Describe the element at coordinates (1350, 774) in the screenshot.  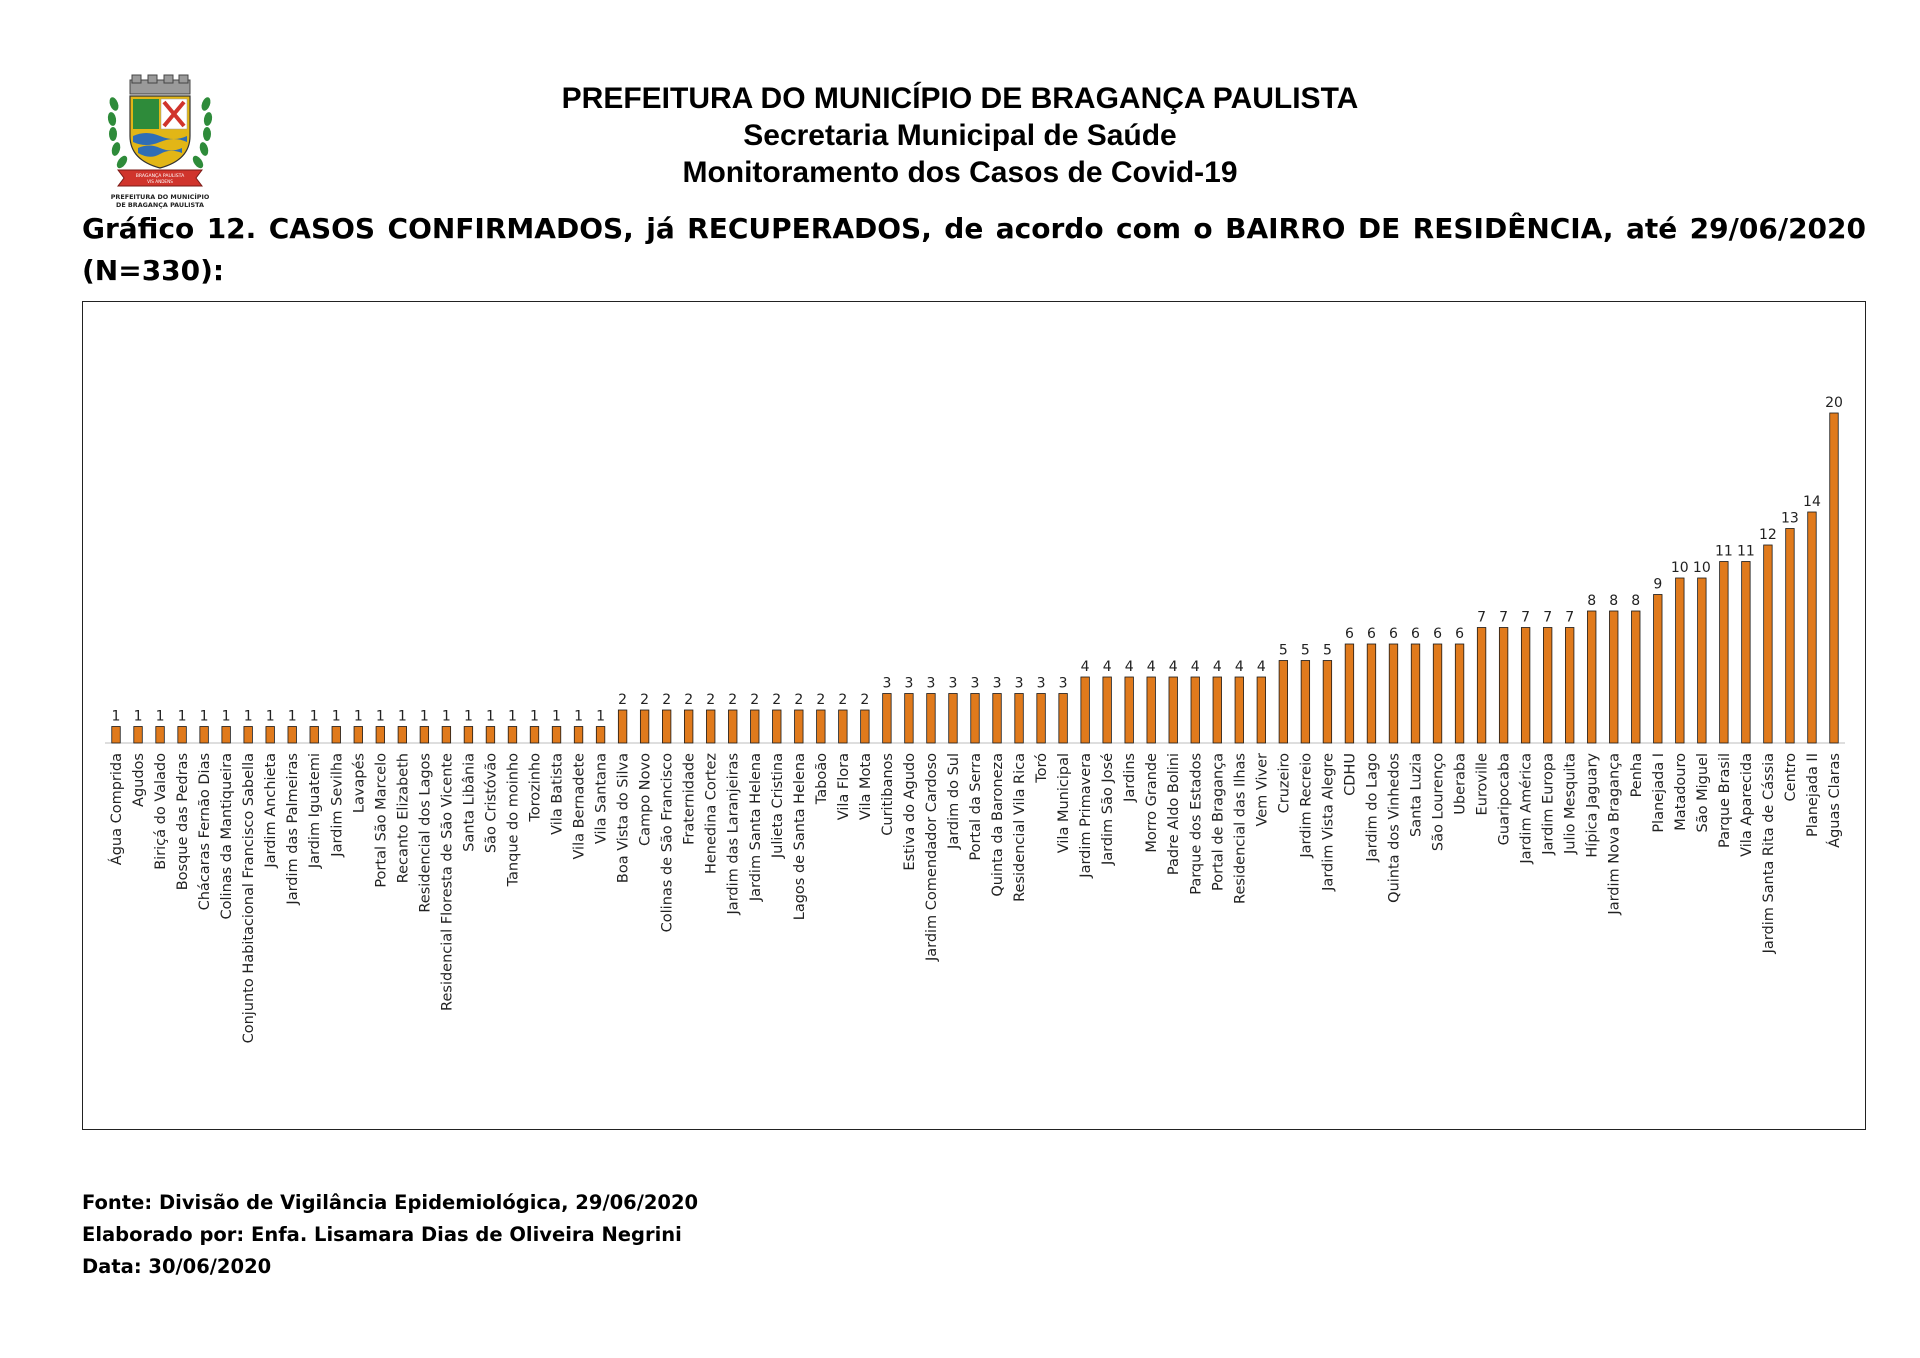
I see `category-label: CDHU` at that location.